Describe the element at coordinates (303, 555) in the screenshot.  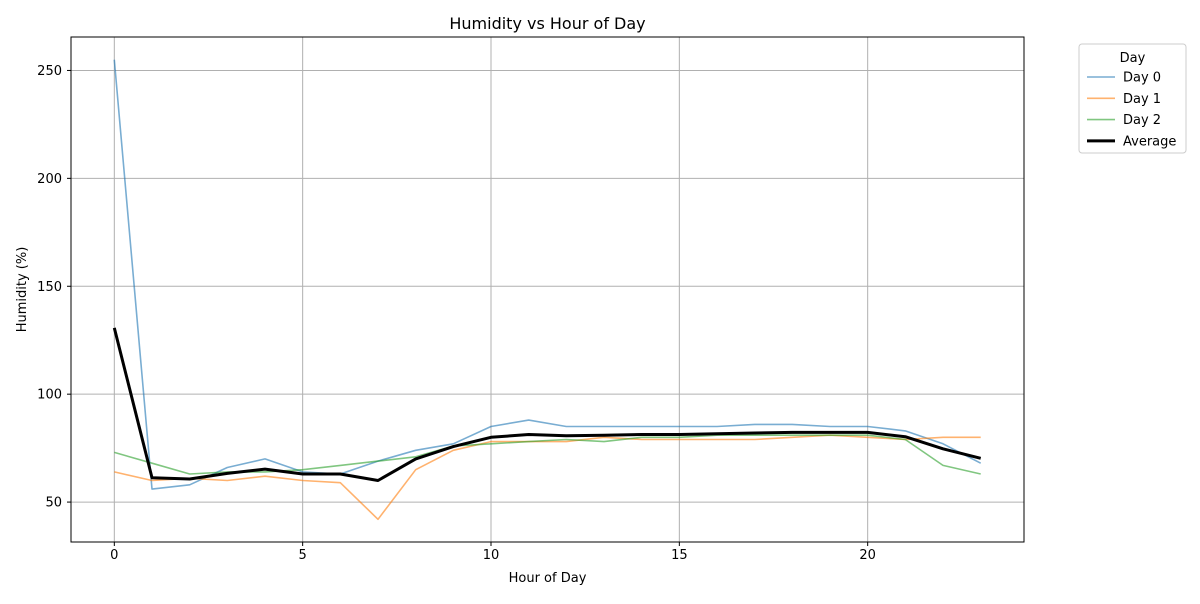
I see `x-tick-label: 5` at that location.